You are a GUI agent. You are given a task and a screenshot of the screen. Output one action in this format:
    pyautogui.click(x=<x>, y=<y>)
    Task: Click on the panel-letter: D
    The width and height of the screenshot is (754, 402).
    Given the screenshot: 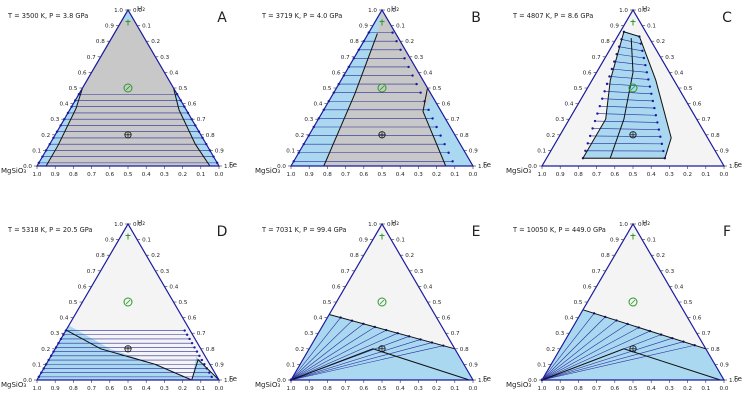 What is the action you would take?
    pyautogui.click(x=222, y=232)
    